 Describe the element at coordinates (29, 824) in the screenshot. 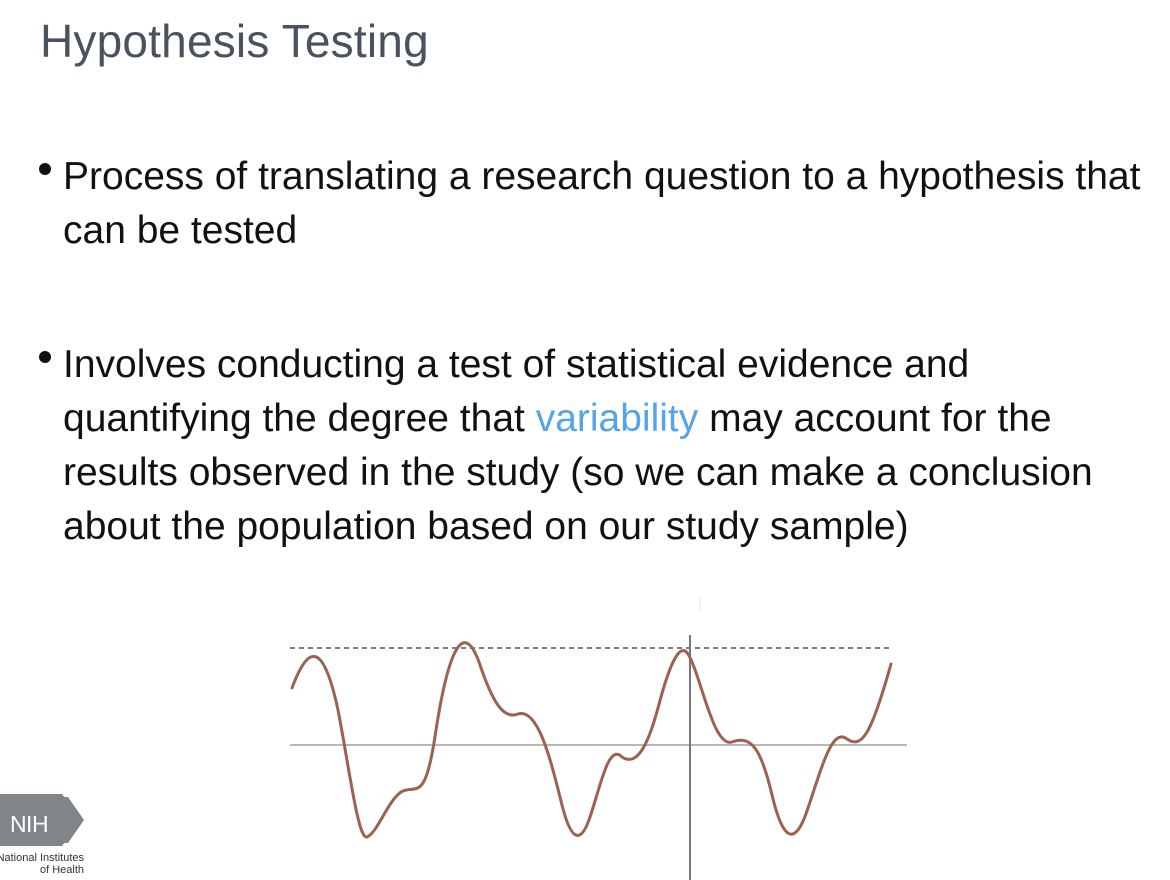

I see `nih-logo-text: NIH` at that location.